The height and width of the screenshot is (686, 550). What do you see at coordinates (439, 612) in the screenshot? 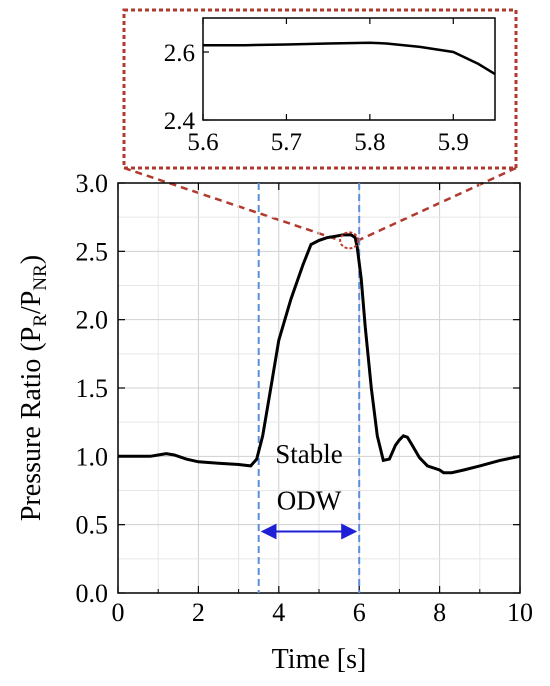
I see `x-tick-label: 8` at bounding box center [439, 612].